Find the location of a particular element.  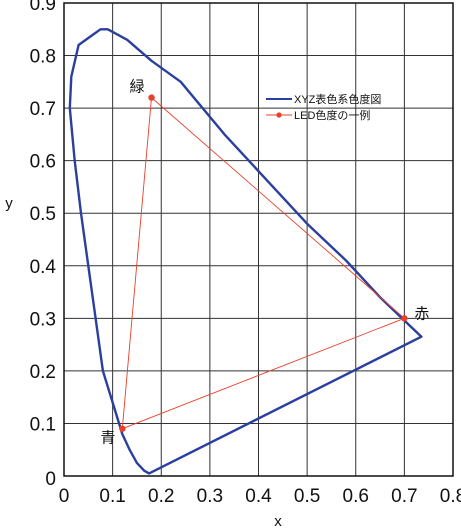

annotation-label: 青 is located at coordinates (107, 438).